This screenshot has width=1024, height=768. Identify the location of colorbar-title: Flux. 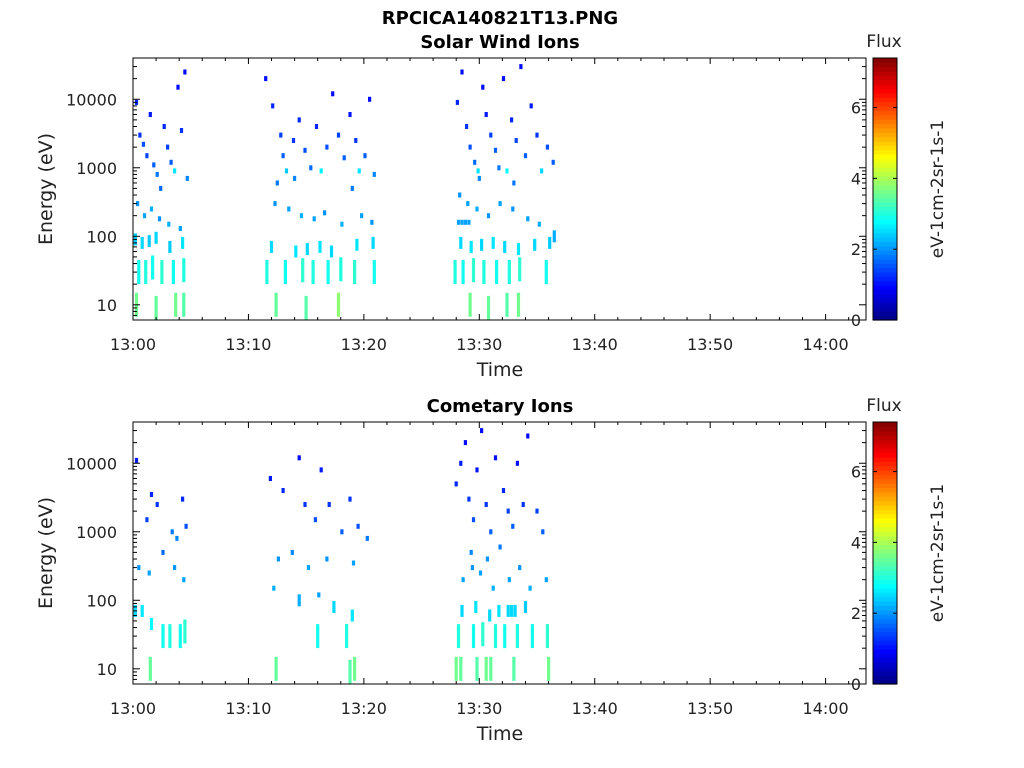
(883, 42).